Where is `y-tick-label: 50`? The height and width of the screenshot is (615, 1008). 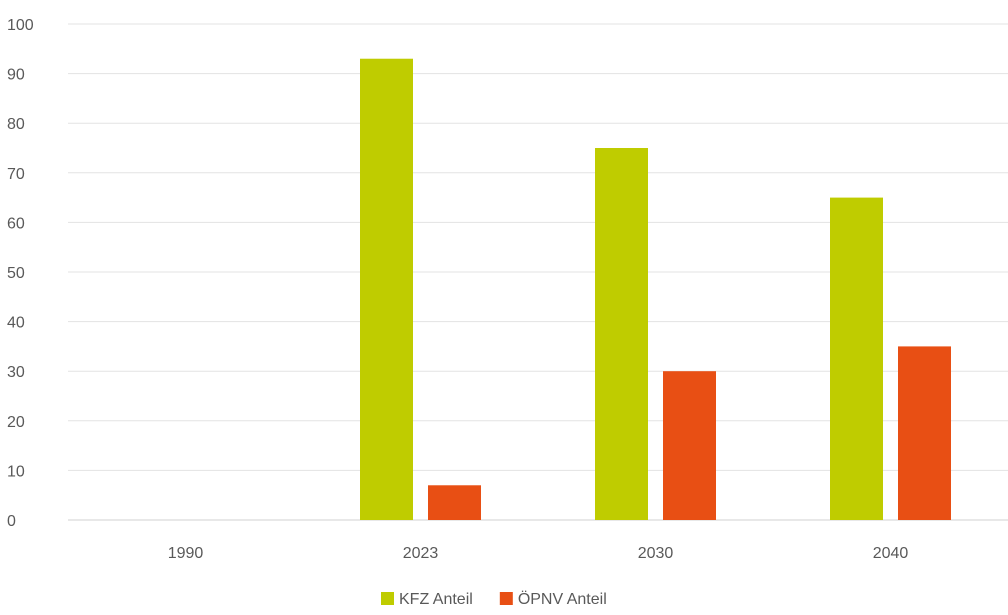
y-tick-label: 50 is located at coordinates (16, 273).